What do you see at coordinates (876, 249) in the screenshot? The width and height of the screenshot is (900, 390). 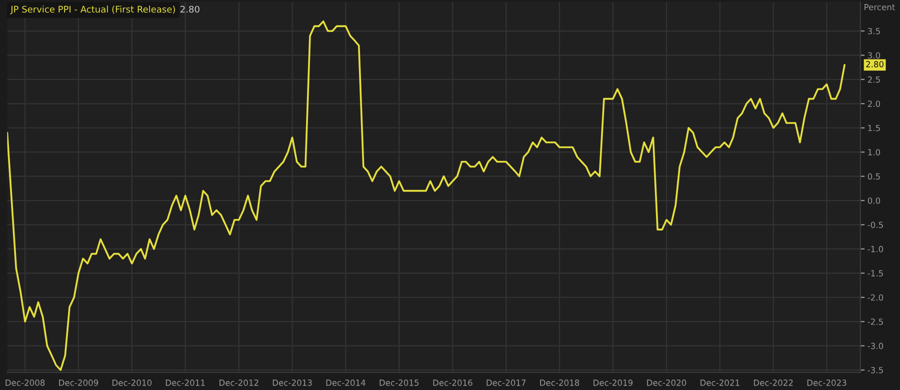 I see `y-tick-label: -1.0` at bounding box center [876, 249].